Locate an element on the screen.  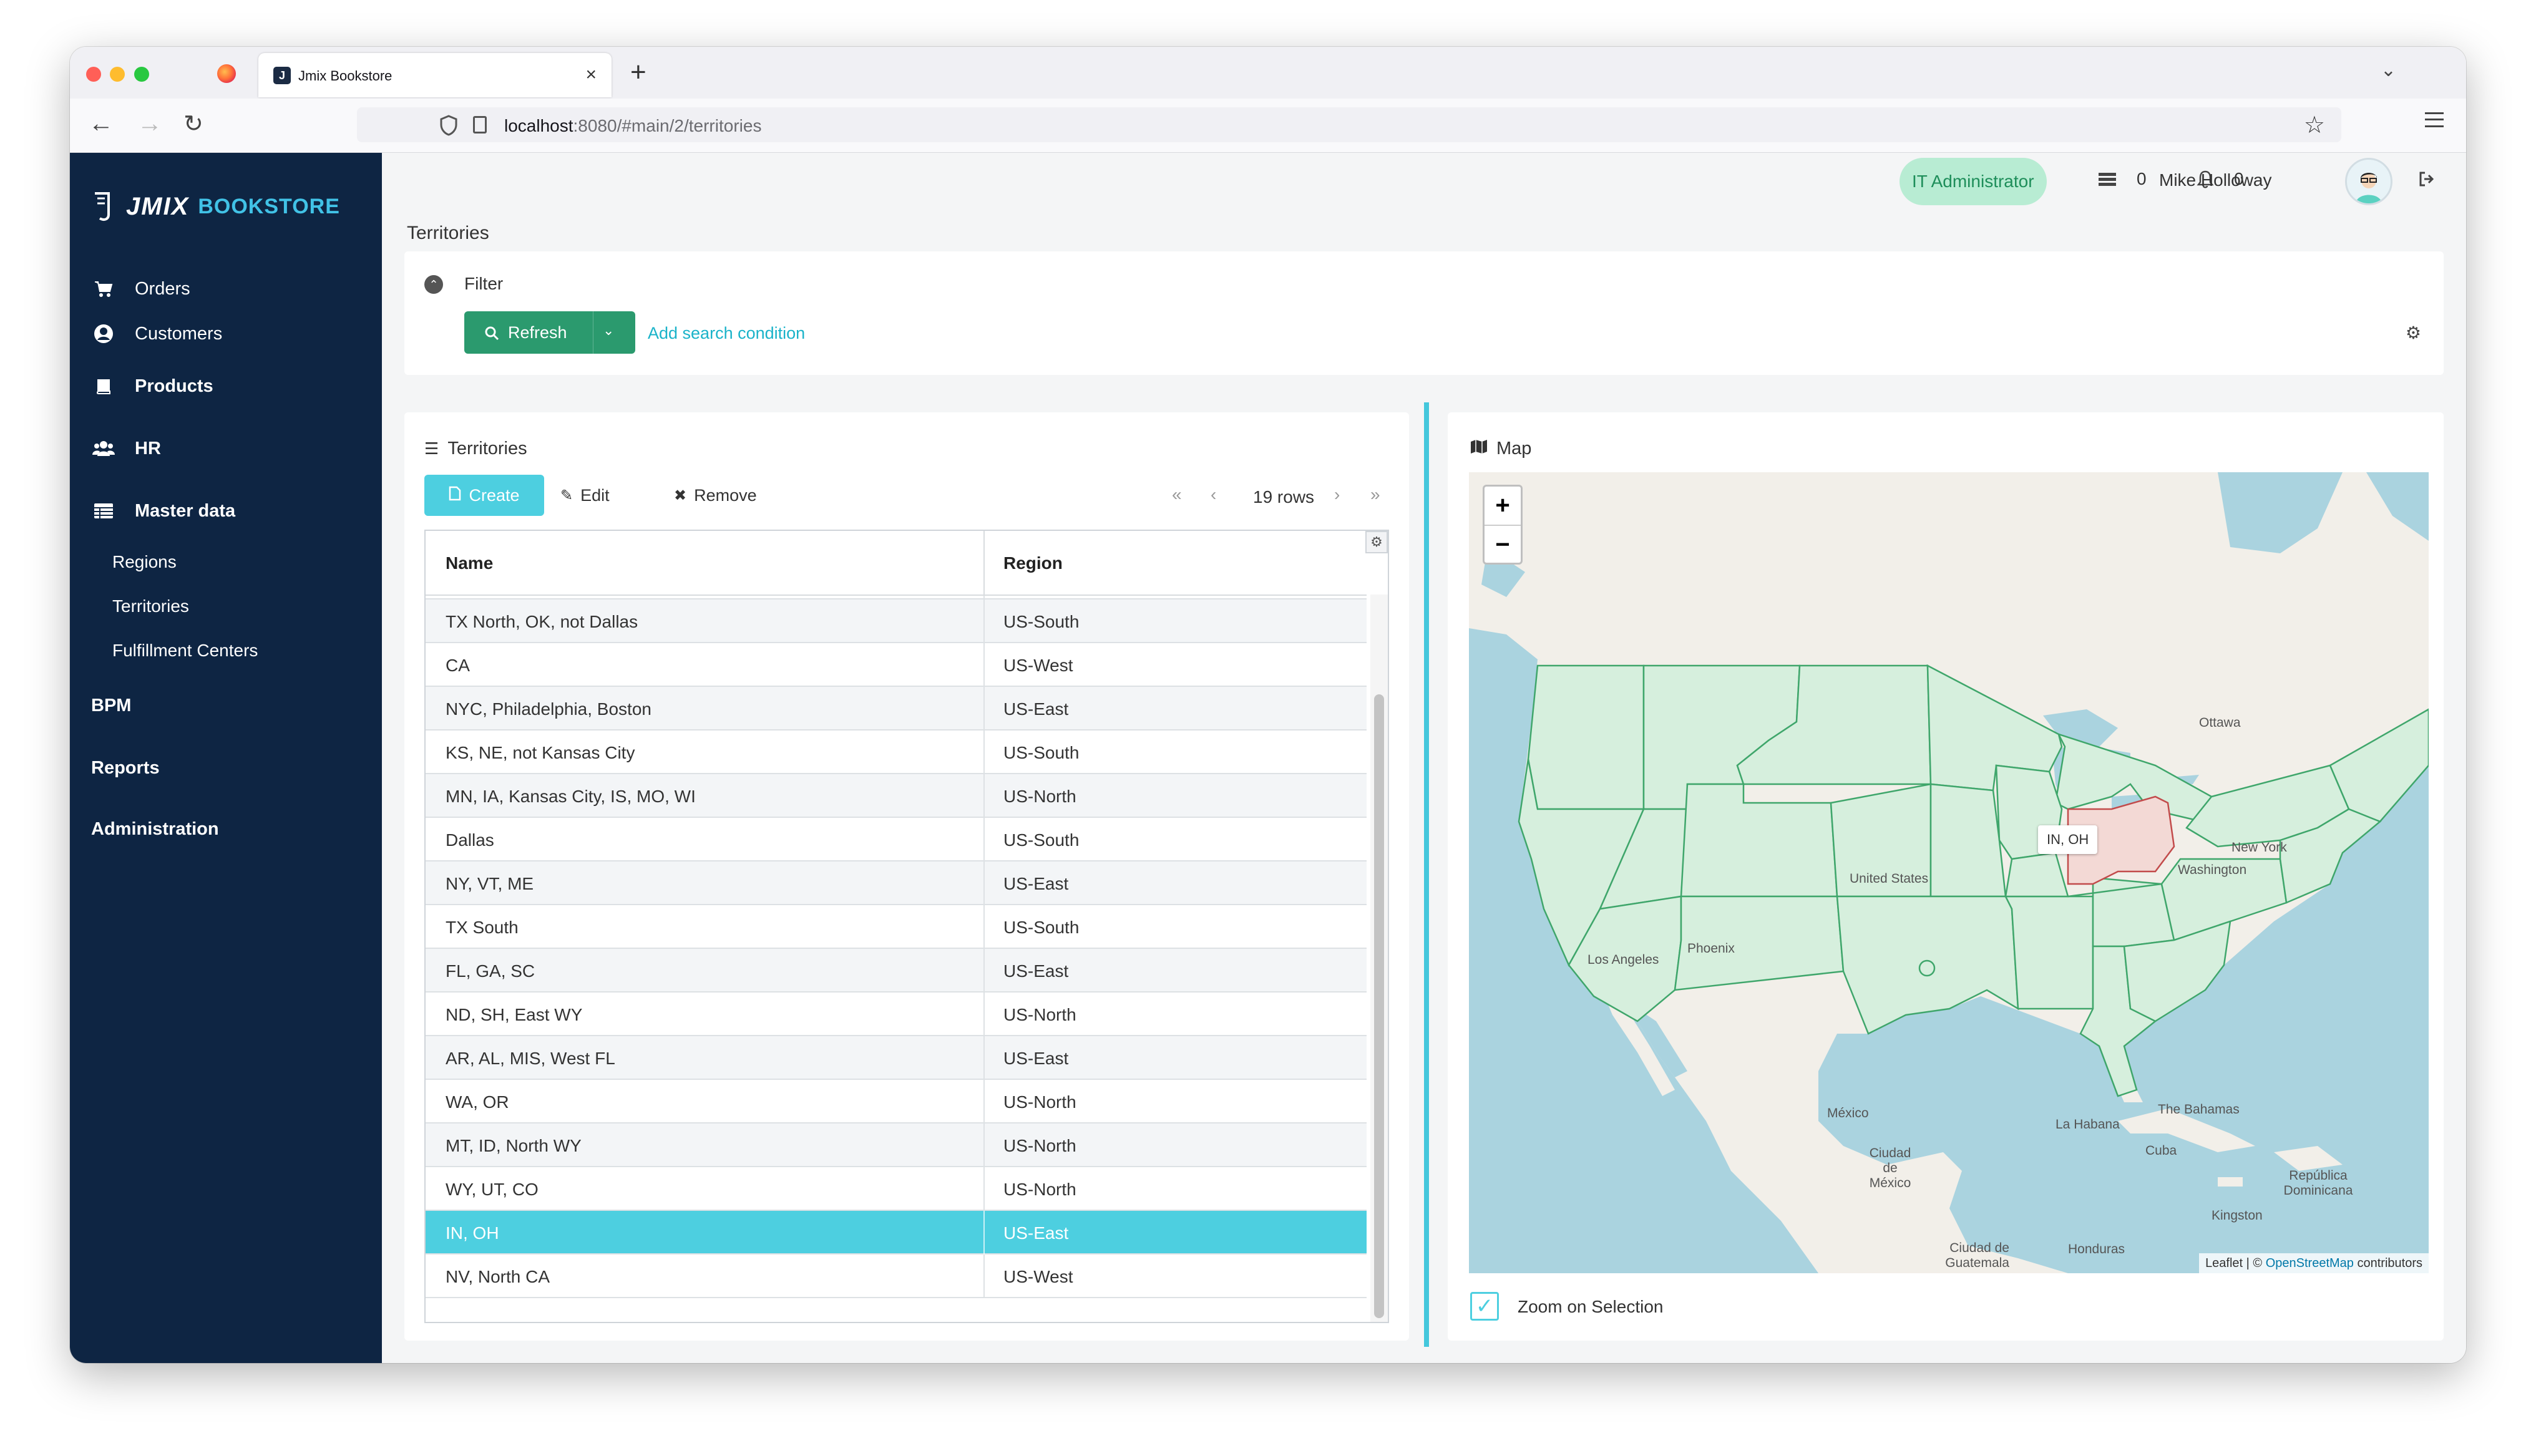
table-row: WA, OR US-North is located at coordinates (897, 1102).